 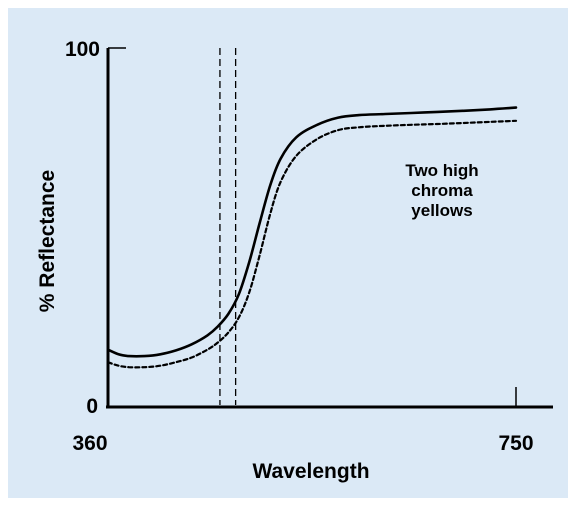 What do you see at coordinates (441, 210) in the screenshot?
I see `annotation-line-3: yellows` at bounding box center [441, 210].